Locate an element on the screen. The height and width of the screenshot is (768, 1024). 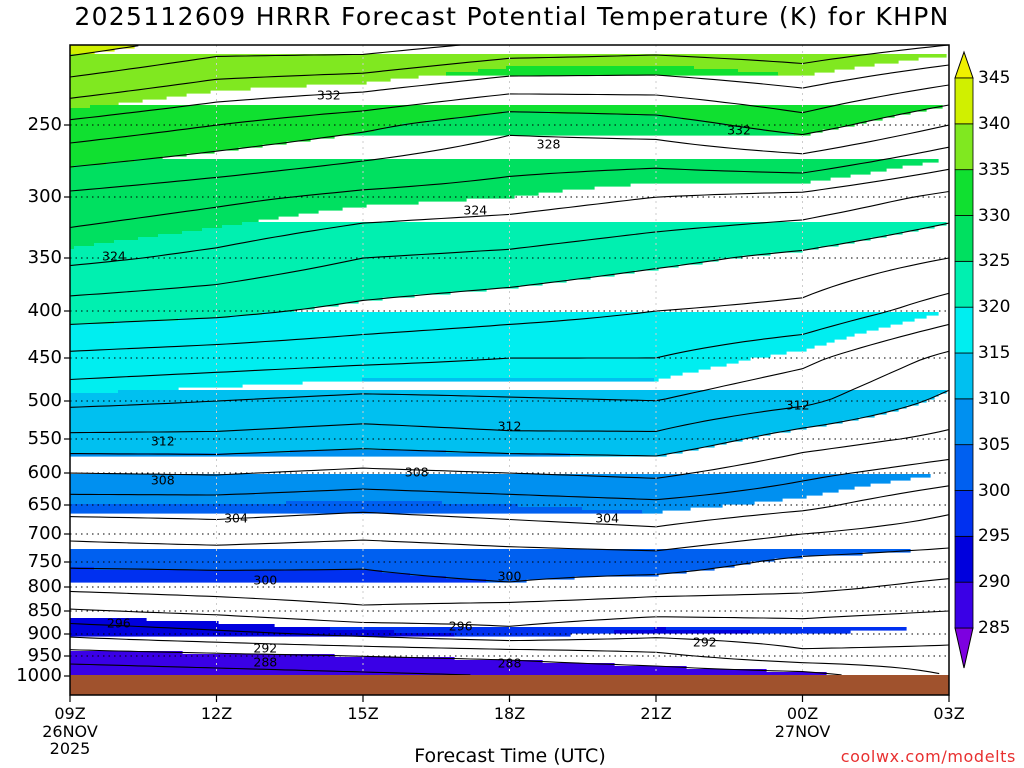
x-tick-label: 09Z is located at coordinates (70, 713).